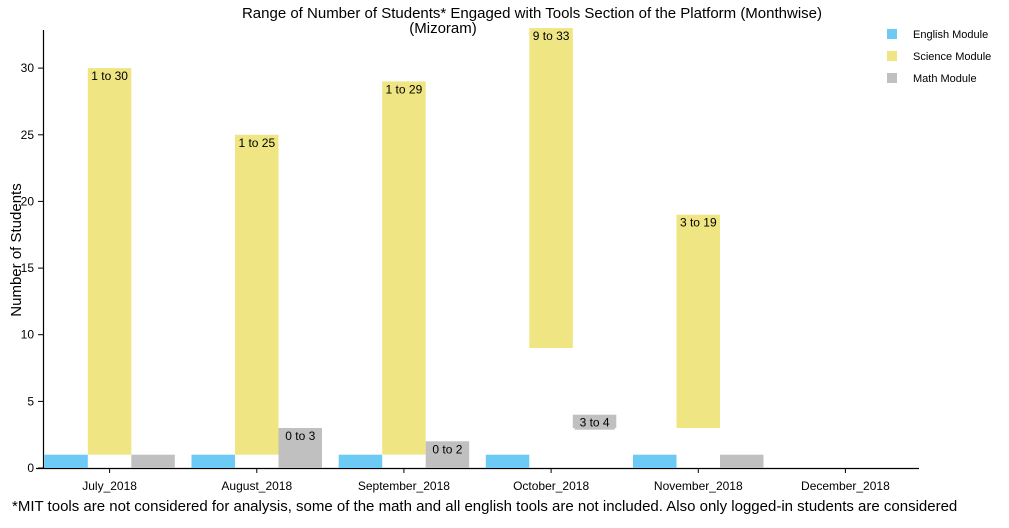 This screenshot has width=1009, height=528. I want to click on data-label: 0 to 3, so click(300, 436).